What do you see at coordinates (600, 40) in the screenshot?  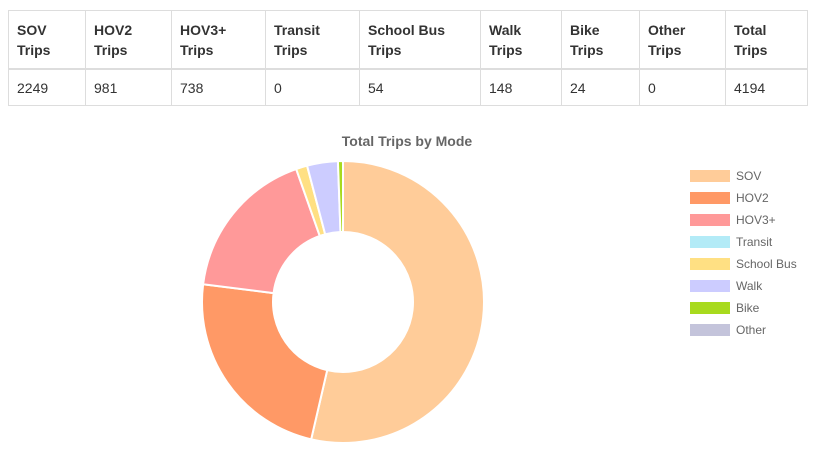 I see `column-header: Bike Trips` at bounding box center [600, 40].